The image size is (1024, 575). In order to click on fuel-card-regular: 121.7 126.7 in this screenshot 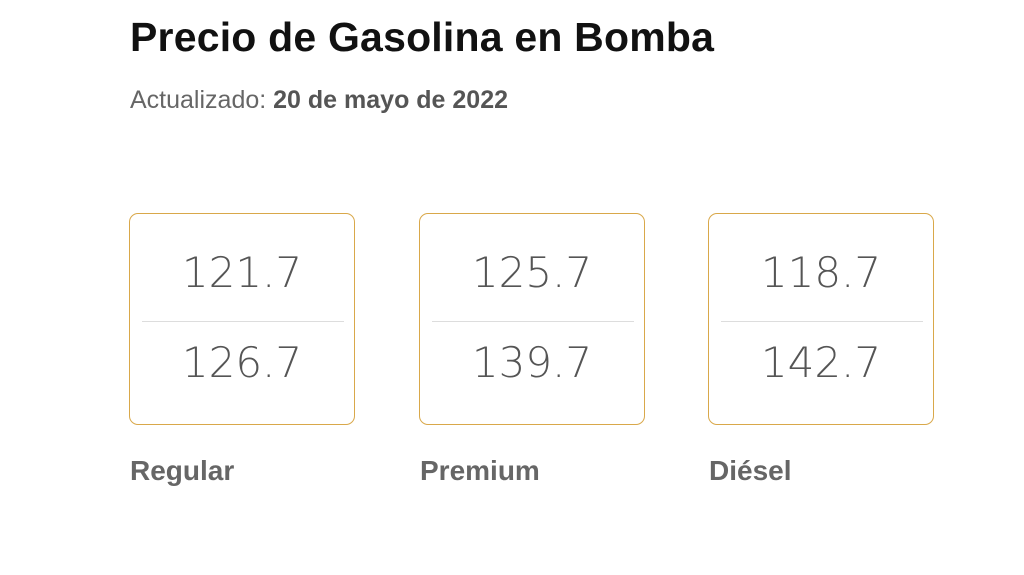, I will do `click(242, 319)`.